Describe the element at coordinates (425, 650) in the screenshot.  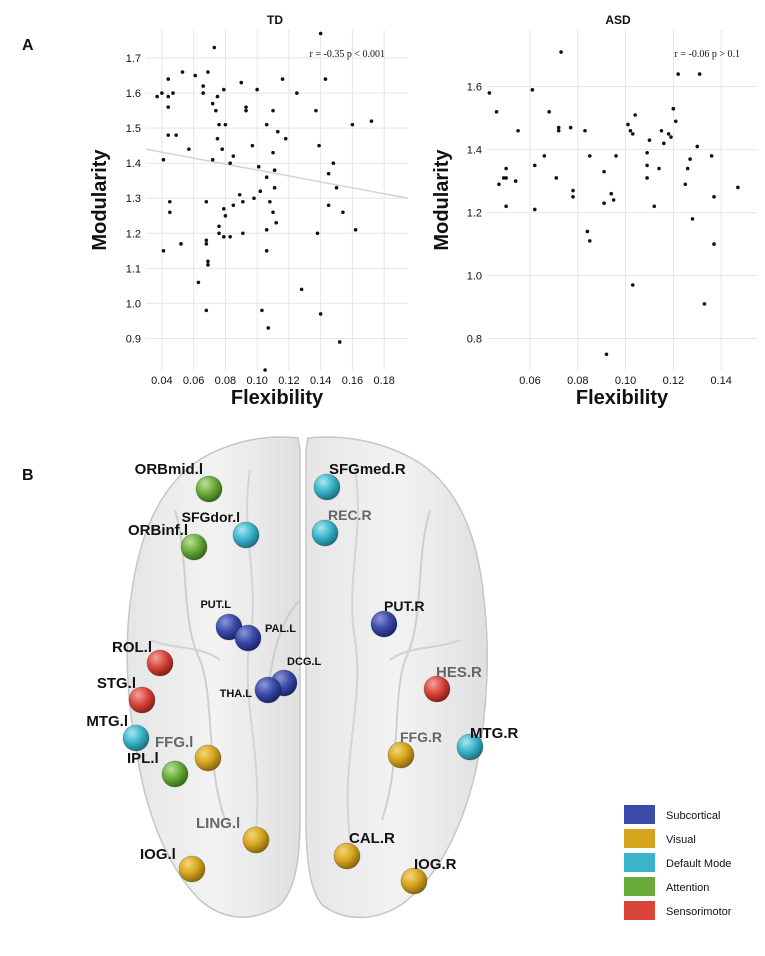
I see `brain-sulcus` at that location.